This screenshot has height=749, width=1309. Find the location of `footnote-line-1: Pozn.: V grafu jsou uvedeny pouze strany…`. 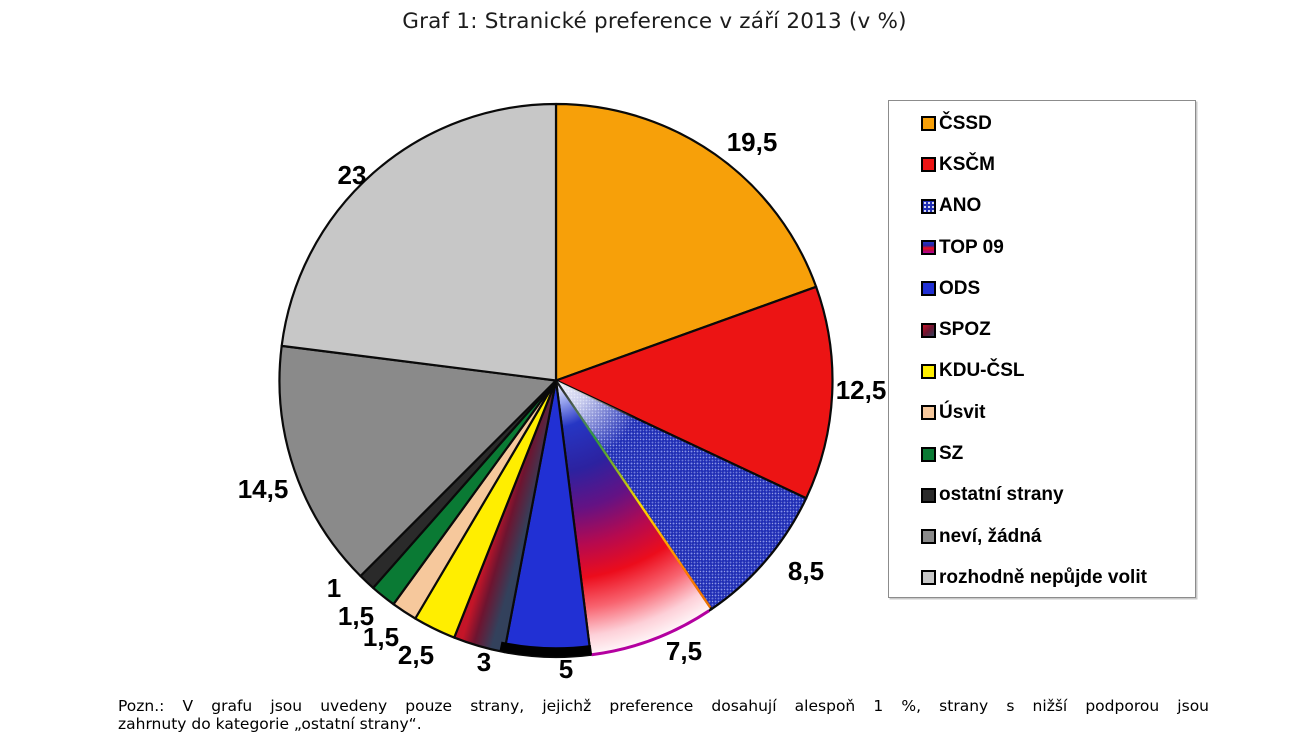

footnote-line-1: Pozn.: V grafu jsou uvedeny pouze strany… is located at coordinates (663, 706).